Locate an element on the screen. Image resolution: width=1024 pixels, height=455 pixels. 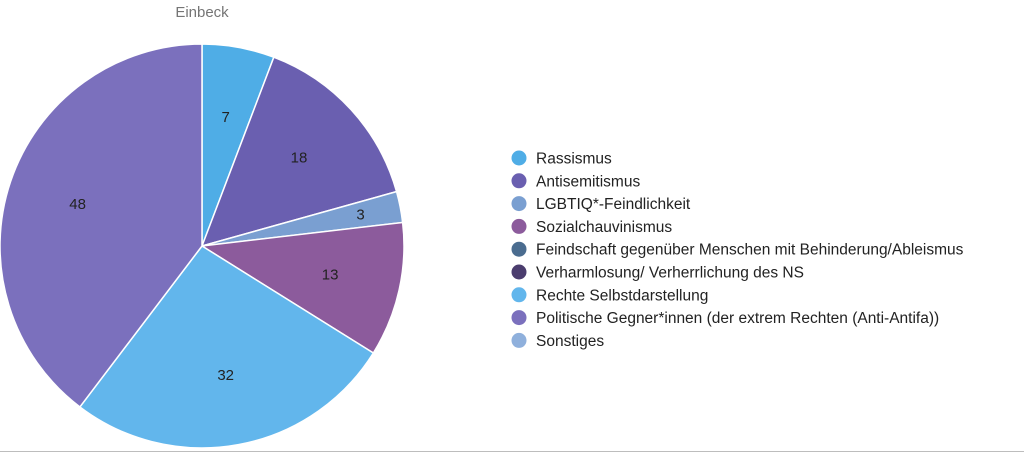
slice-value-label: 32 is located at coordinates (225, 375).